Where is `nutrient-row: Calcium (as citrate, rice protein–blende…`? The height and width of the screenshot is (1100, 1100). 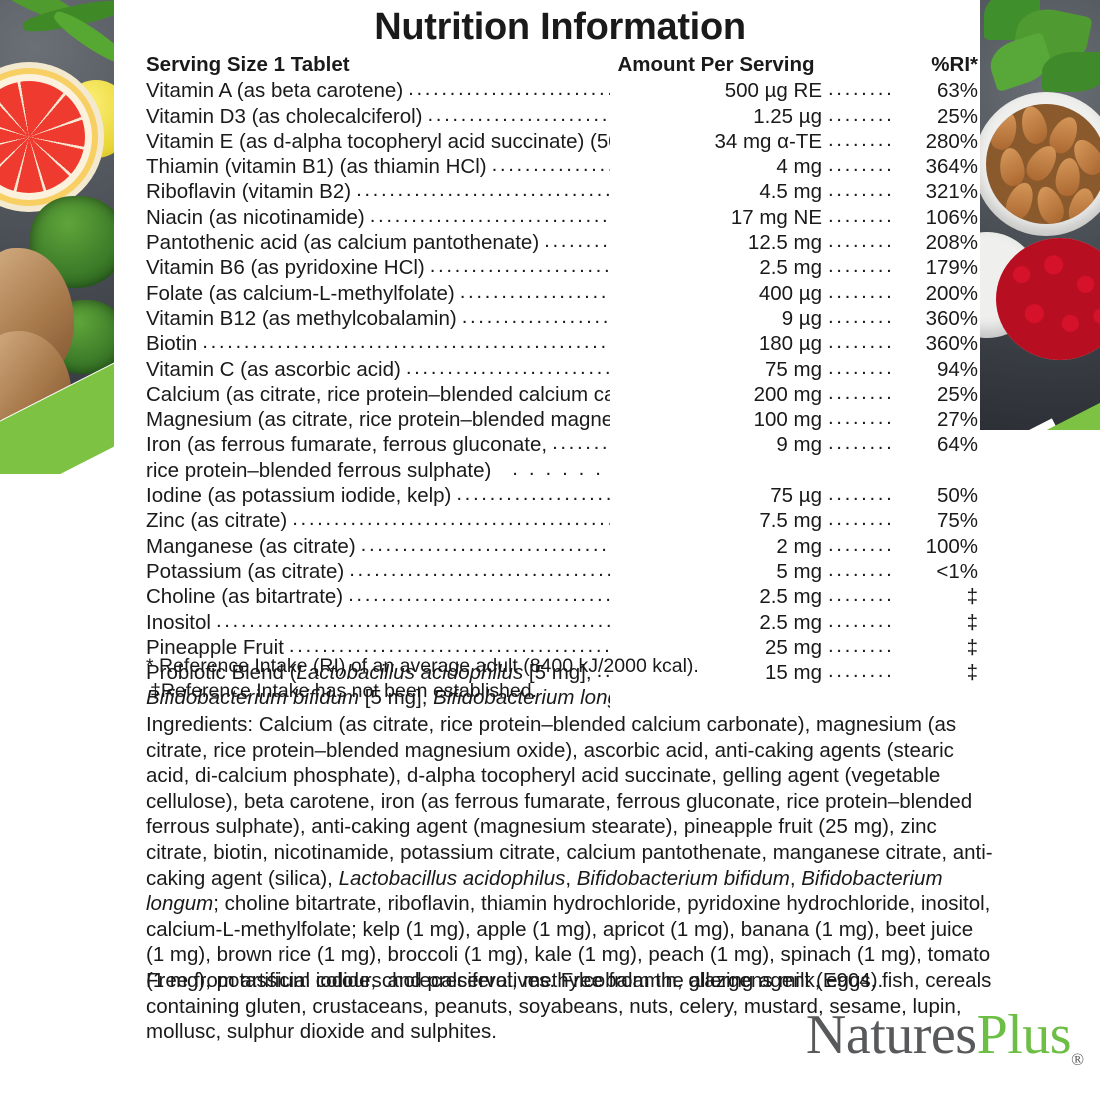
nutrient-row: Calcium (as citrate, rice protein–blende… is located at coordinates (562, 394).